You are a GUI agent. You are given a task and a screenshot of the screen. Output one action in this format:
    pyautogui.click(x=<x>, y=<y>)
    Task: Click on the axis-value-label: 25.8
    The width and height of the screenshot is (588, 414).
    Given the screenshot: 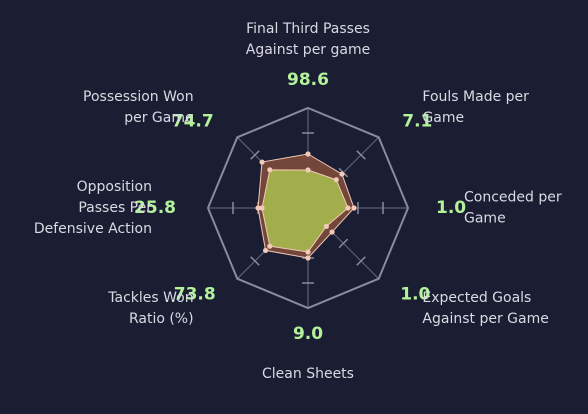 What is the action you would take?
    pyautogui.click(x=155, y=208)
    